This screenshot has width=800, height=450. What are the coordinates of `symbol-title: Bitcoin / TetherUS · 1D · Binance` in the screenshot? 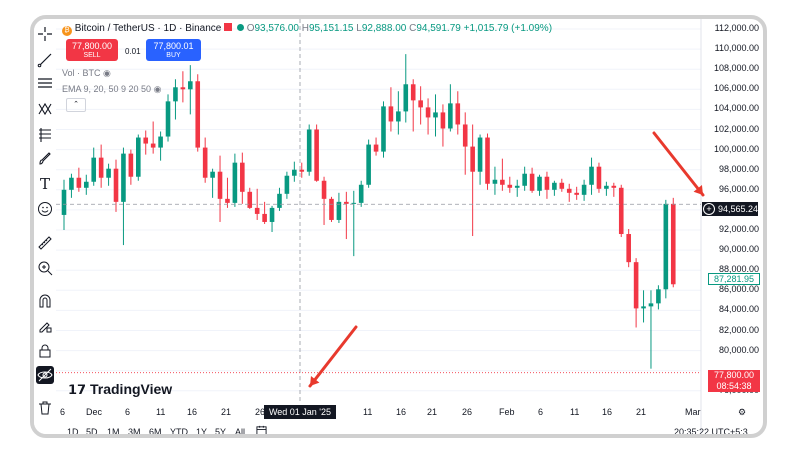 It's located at (148, 28).